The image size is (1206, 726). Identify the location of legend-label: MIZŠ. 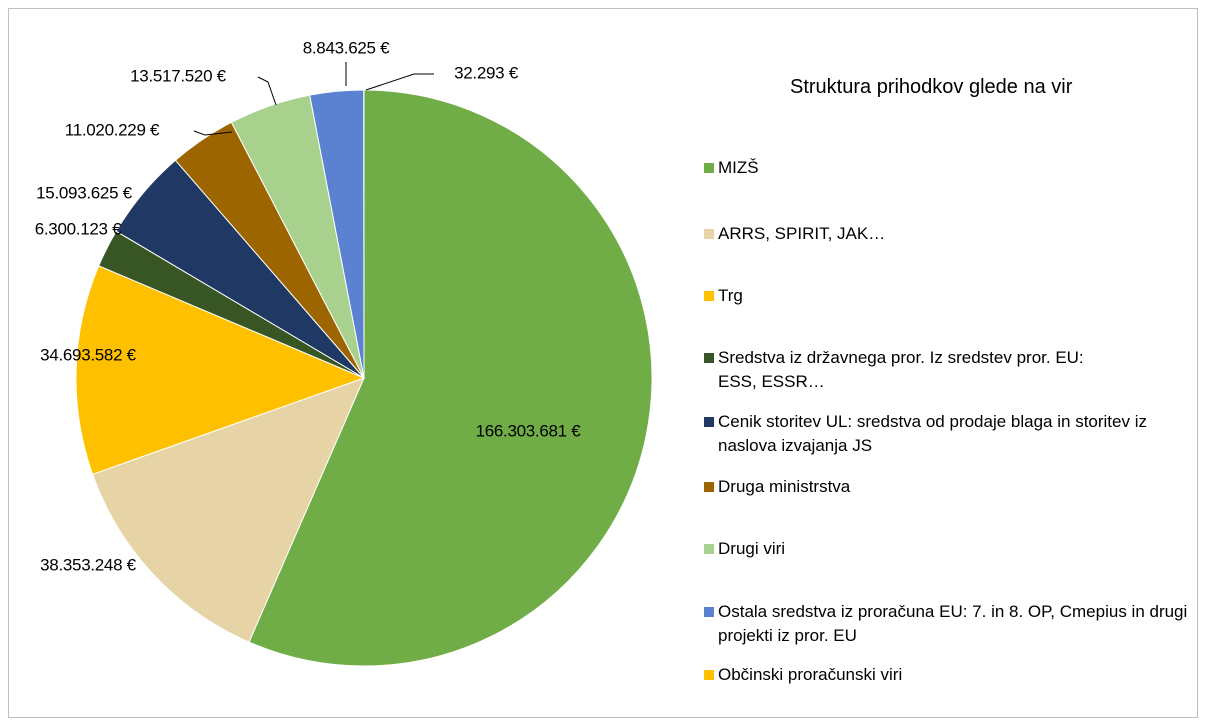
(738, 167).